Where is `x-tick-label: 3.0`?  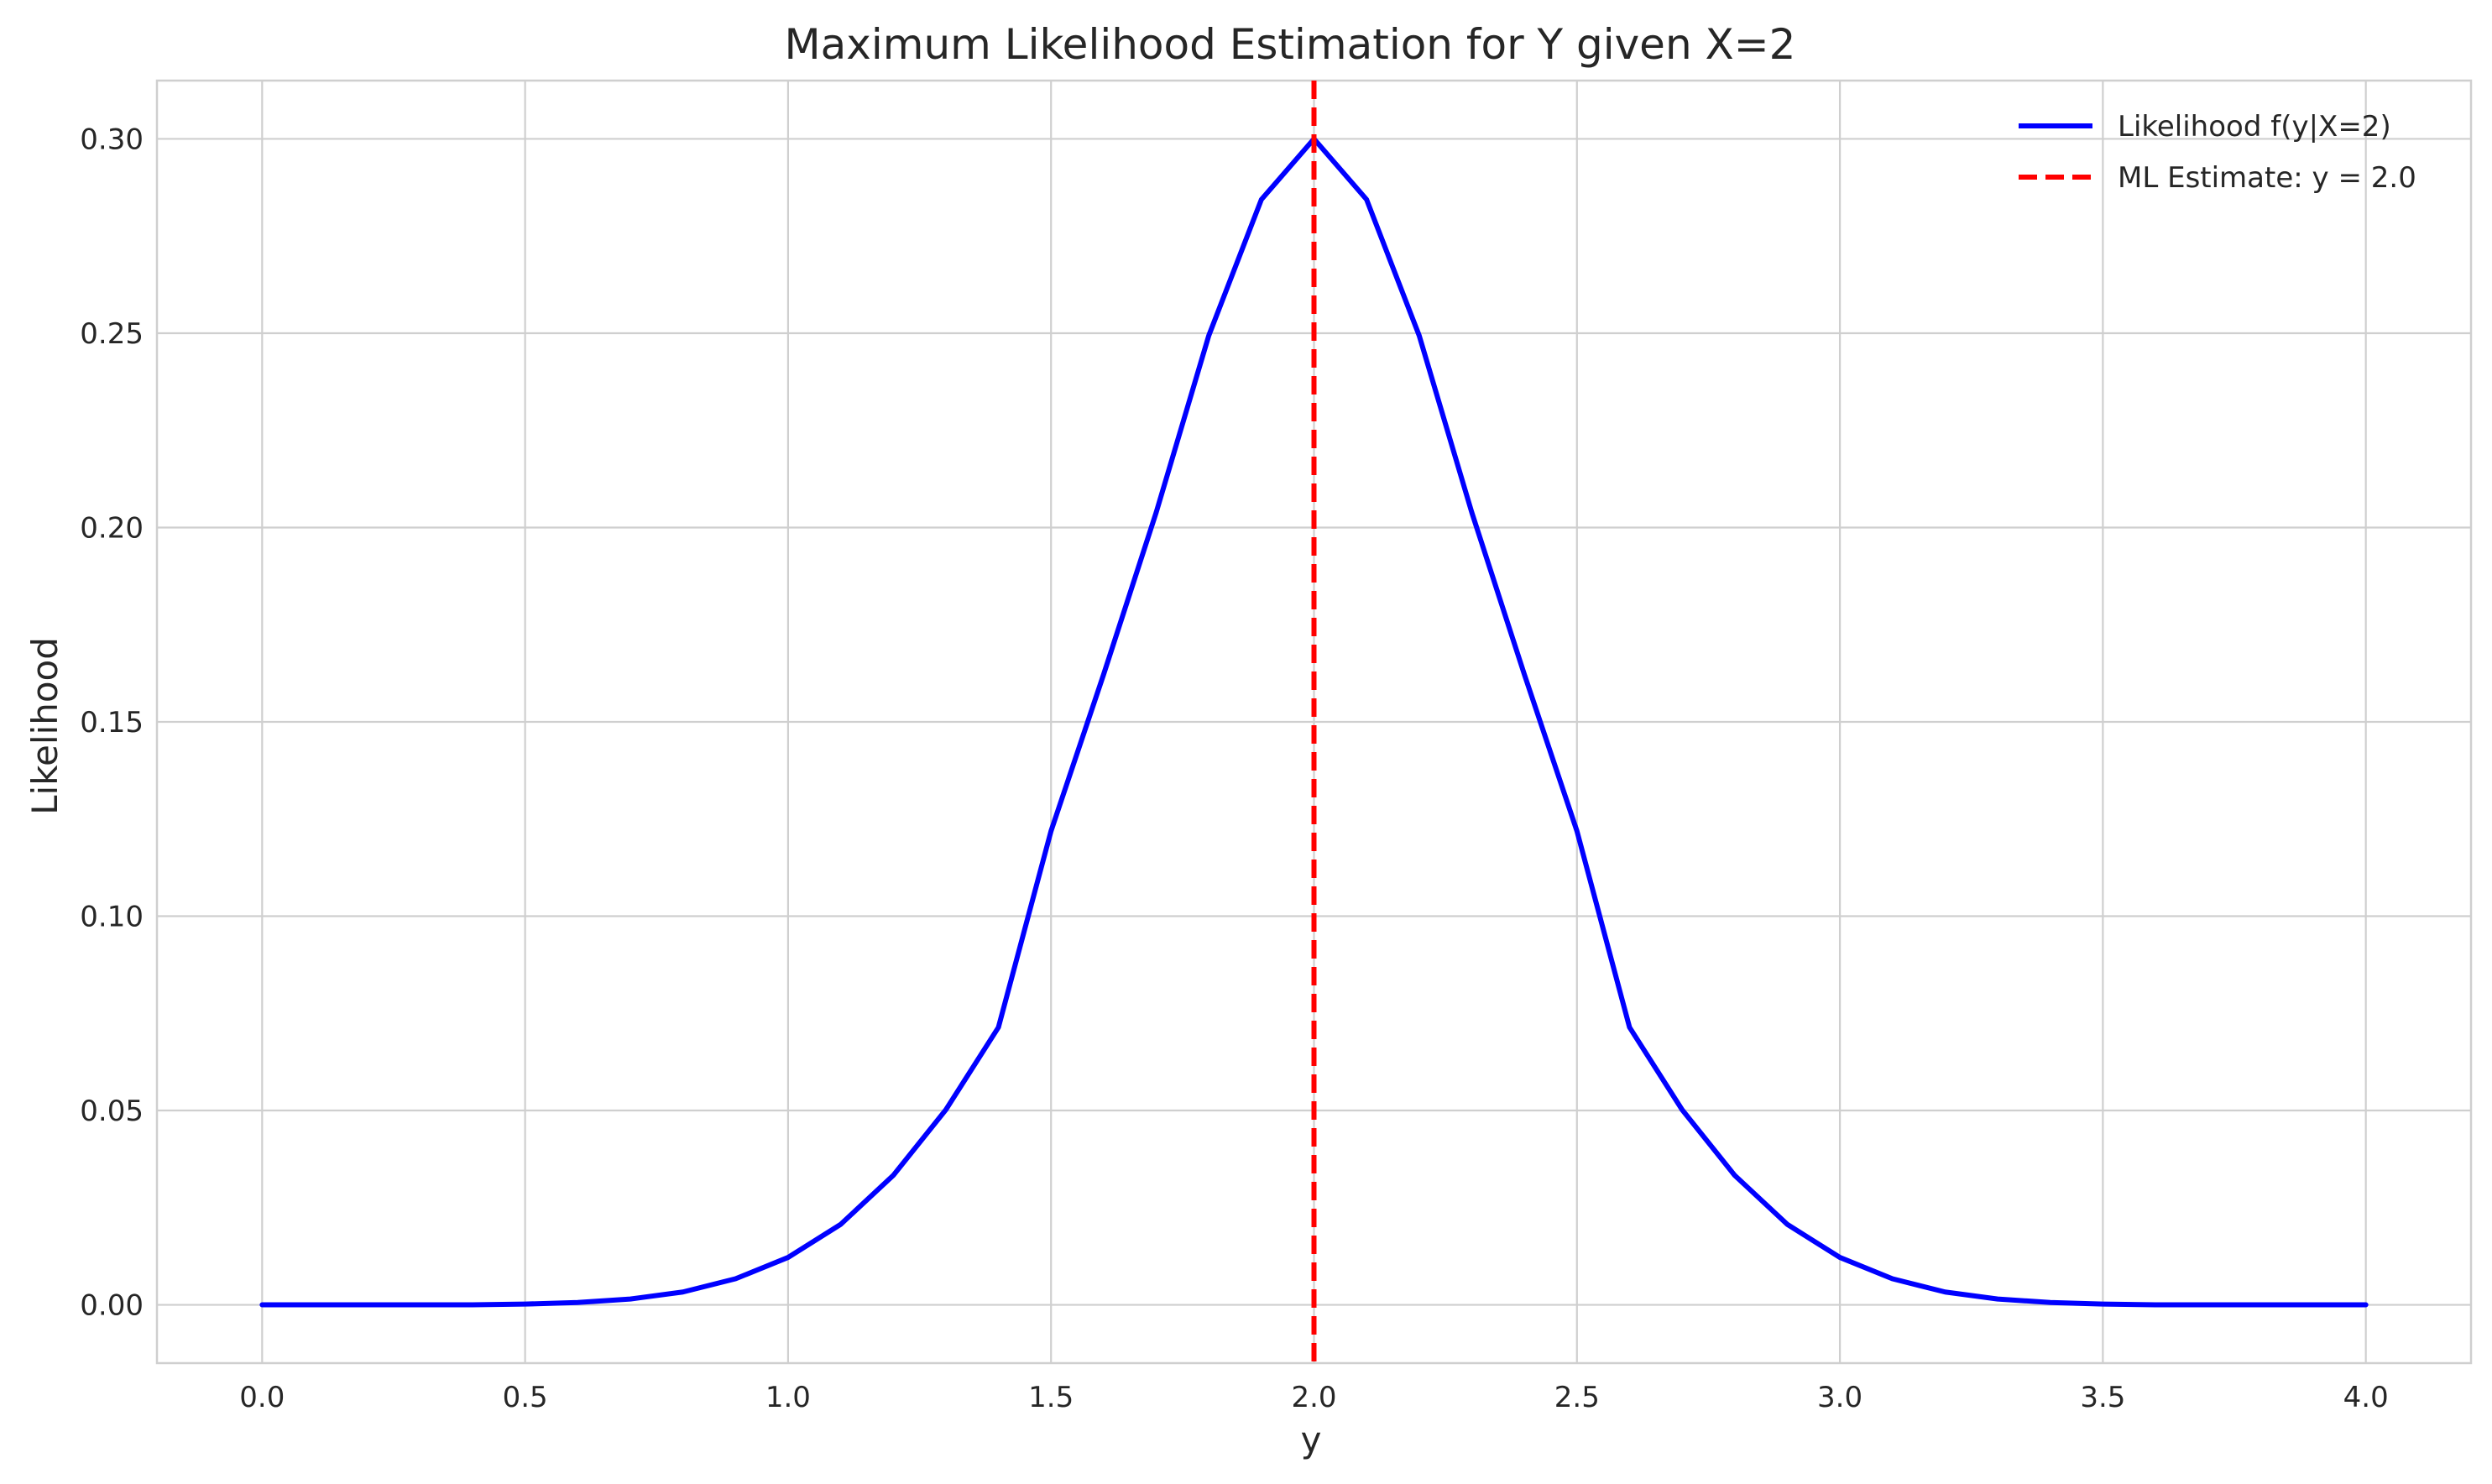 x-tick-label: 3.0 is located at coordinates (1839, 1397).